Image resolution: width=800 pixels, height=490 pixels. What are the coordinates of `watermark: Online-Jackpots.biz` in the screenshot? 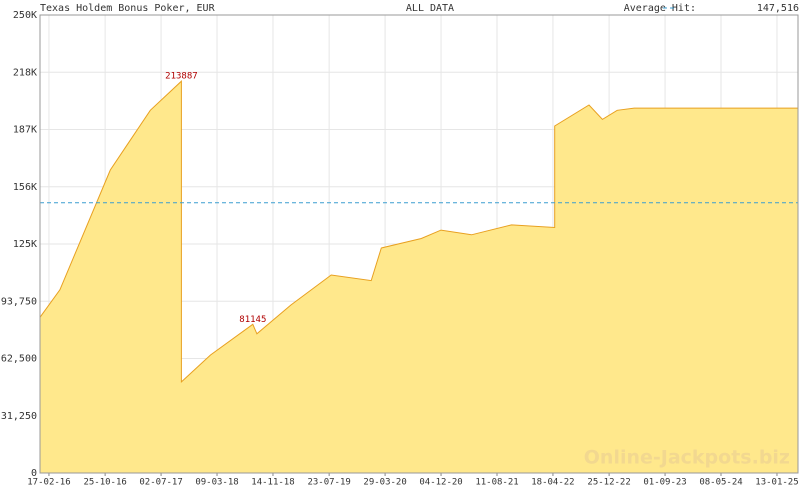 It's located at (687, 458).